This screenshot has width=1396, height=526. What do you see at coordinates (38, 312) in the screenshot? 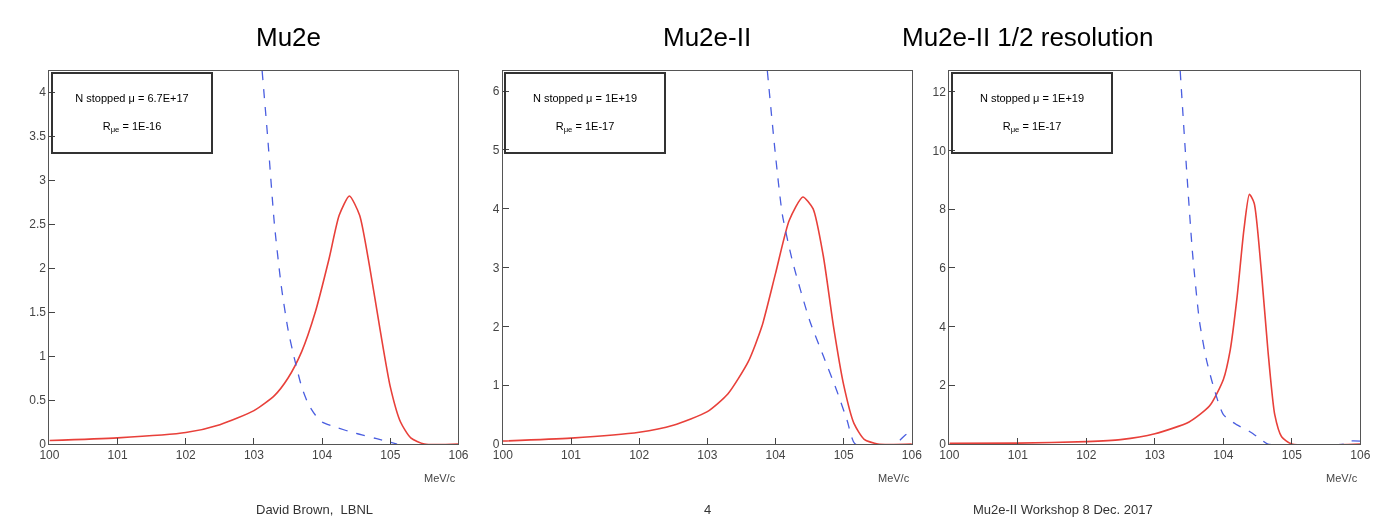
I see `y-tick-label: 1.5` at bounding box center [38, 312].